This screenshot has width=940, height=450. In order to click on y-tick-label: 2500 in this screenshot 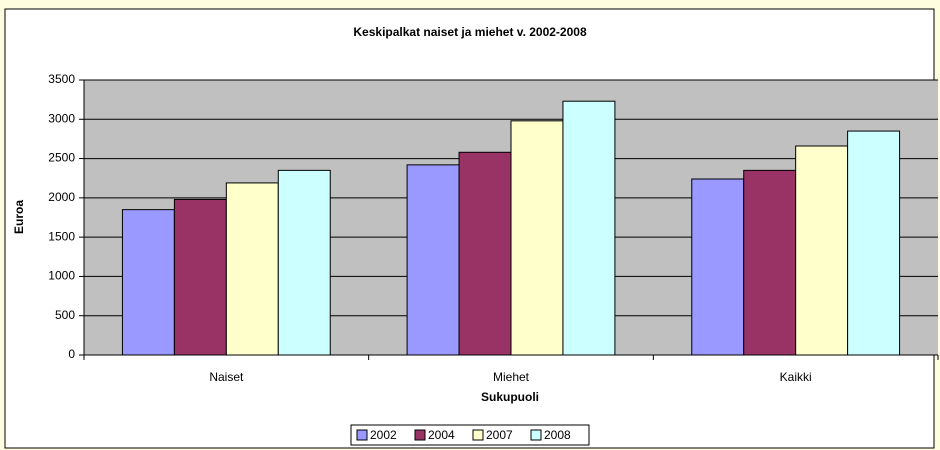, I will do `click(61, 158)`.